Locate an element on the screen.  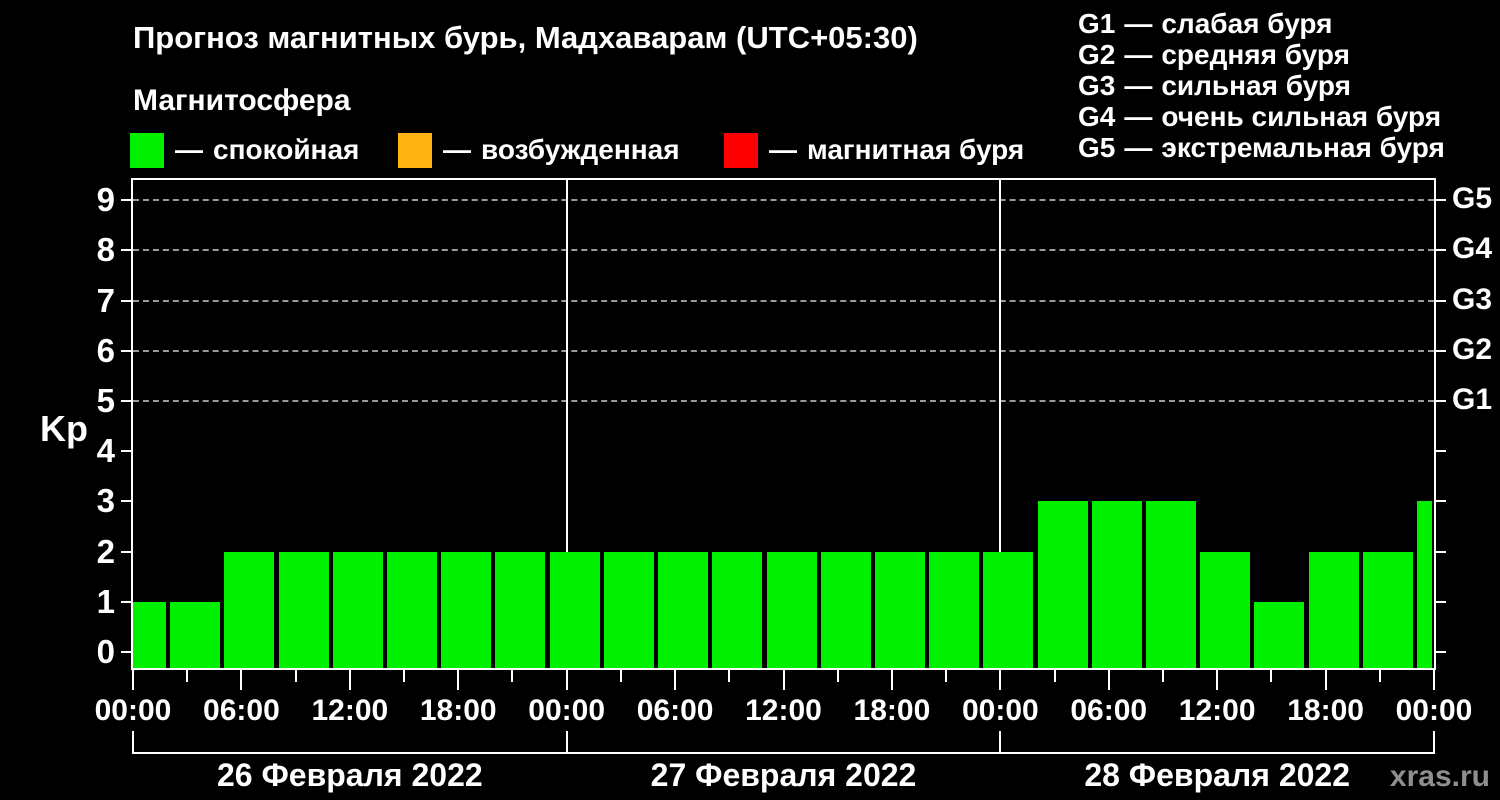
gridline-kp9 is located at coordinates (783, 200).